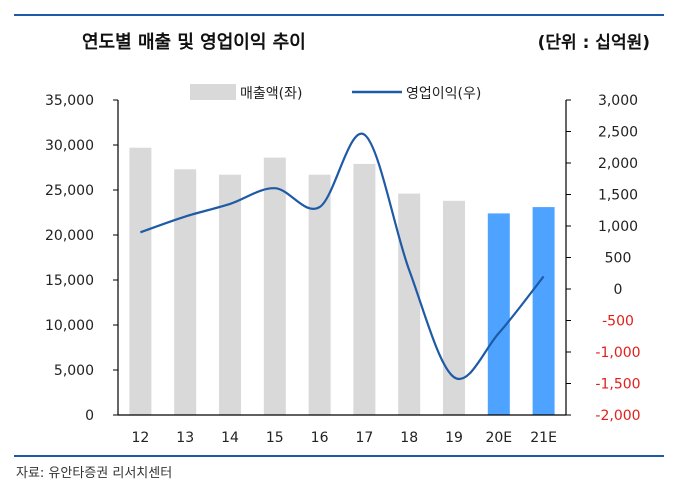  I want to click on left-tick-label: 0, so click(89, 416).